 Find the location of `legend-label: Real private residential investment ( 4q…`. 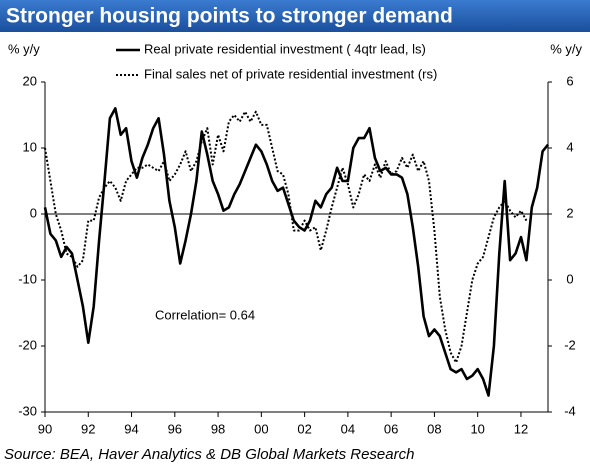

legend-label: Real private residential investment ( 4q… is located at coordinates (285, 48).